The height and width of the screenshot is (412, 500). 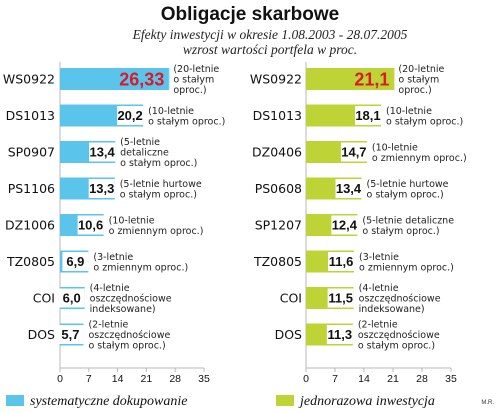 I want to click on value-label: 12,4, so click(x=345, y=225).